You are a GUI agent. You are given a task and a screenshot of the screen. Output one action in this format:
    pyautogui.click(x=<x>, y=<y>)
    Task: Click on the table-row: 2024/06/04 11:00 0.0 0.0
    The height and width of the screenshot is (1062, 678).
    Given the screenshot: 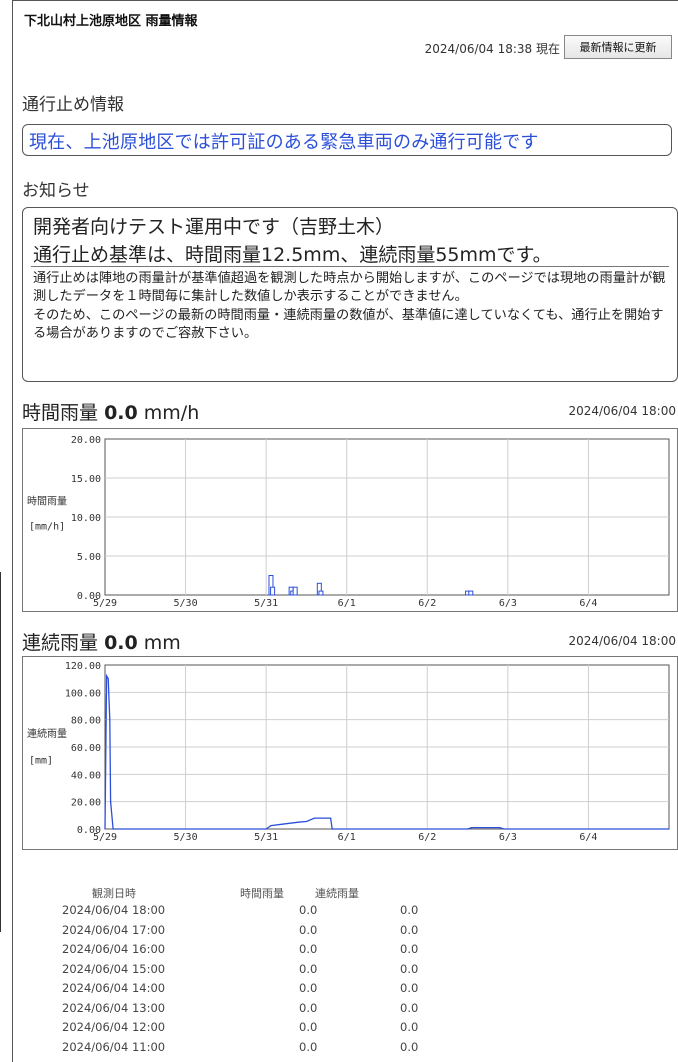 What is the action you would take?
    pyautogui.click(x=260, y=1050)
    